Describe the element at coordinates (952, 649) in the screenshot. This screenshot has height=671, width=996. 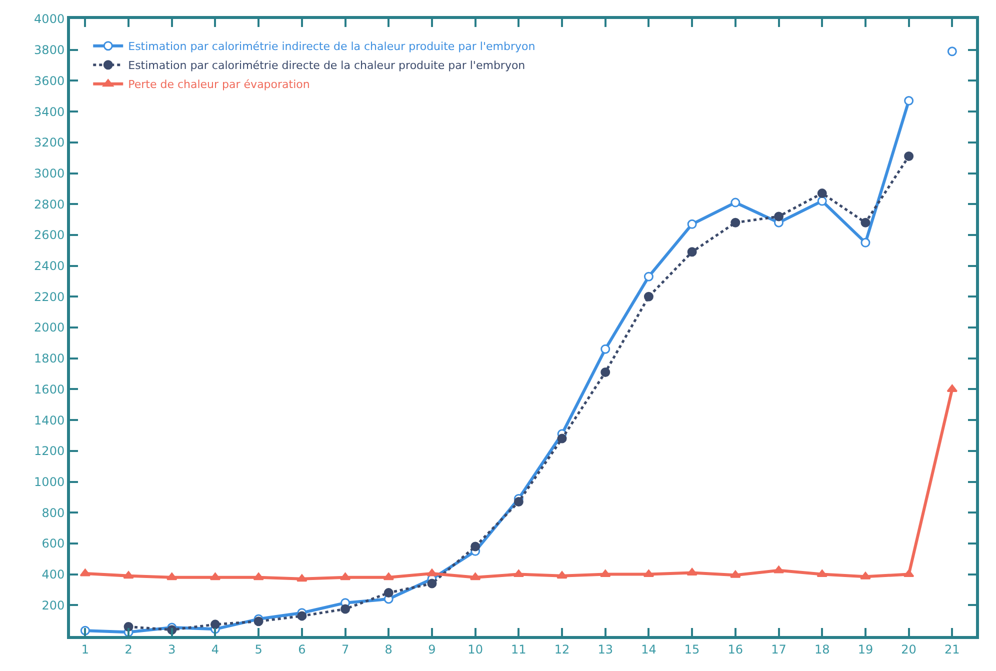
I see `x-tick-label: 21` at that location.